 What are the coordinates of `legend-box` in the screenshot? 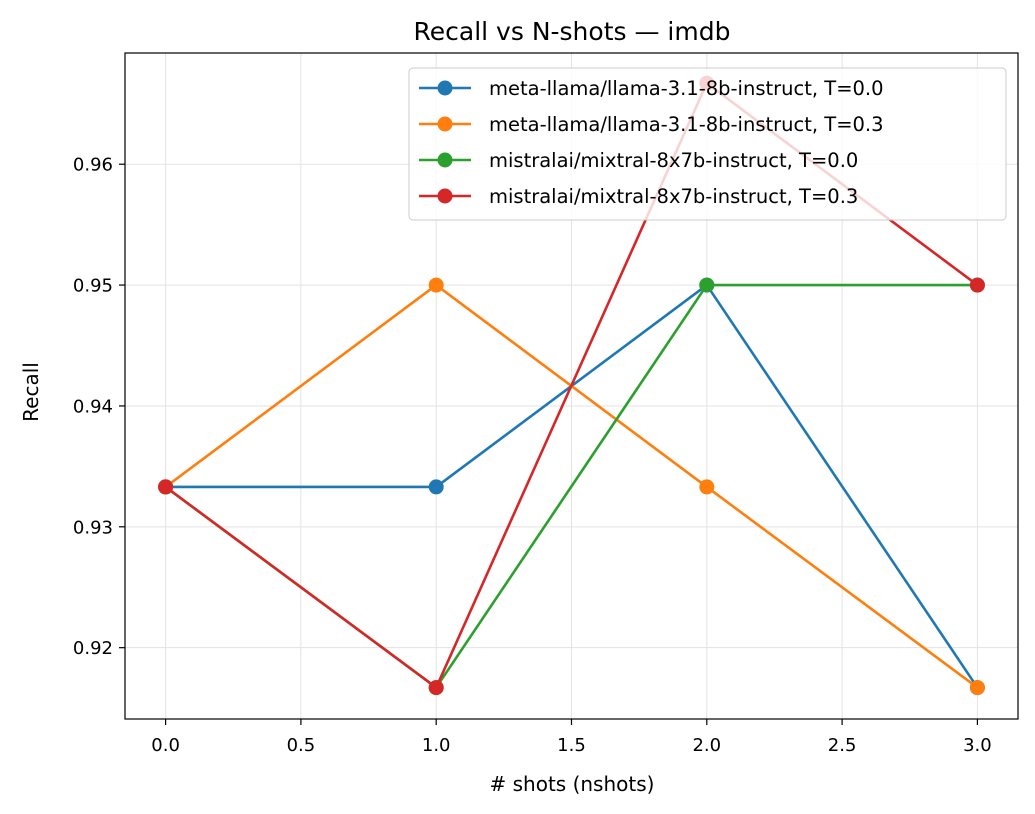 It's located at (707, 144).